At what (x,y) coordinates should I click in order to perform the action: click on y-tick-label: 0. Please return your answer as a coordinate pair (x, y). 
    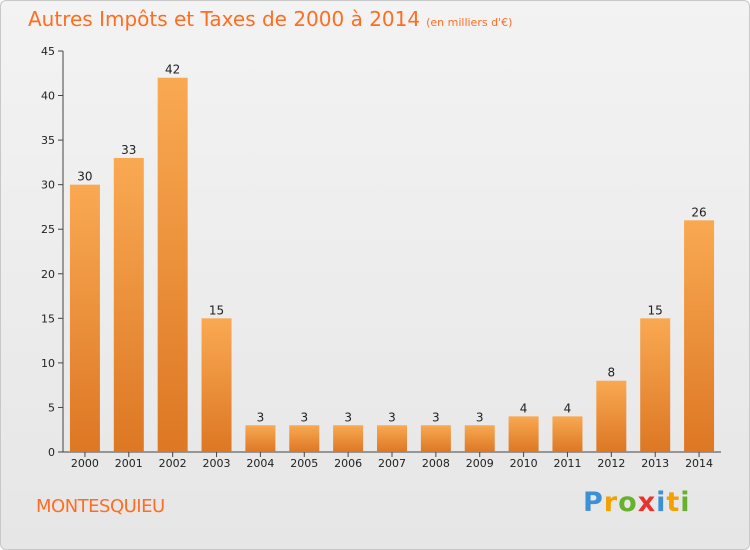
    Looking at the image, I should click on (51, 452).